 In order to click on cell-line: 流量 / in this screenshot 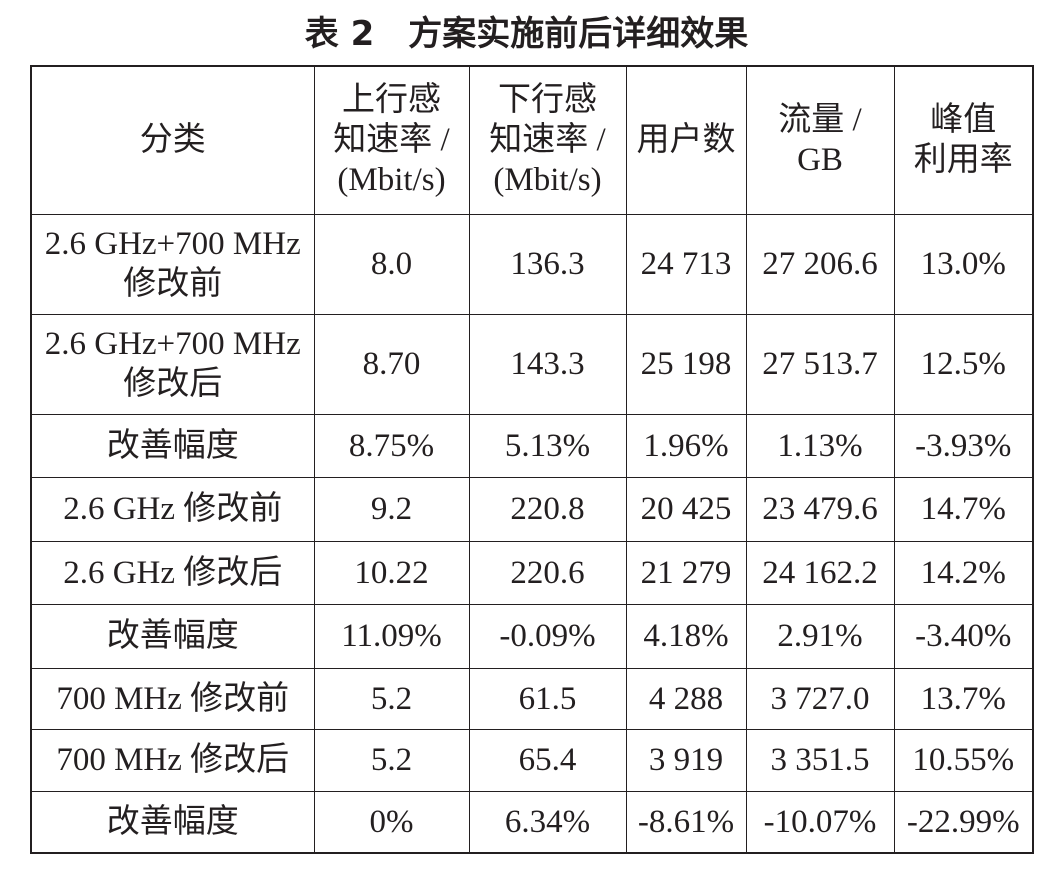, I will do `click(820, 120)`.